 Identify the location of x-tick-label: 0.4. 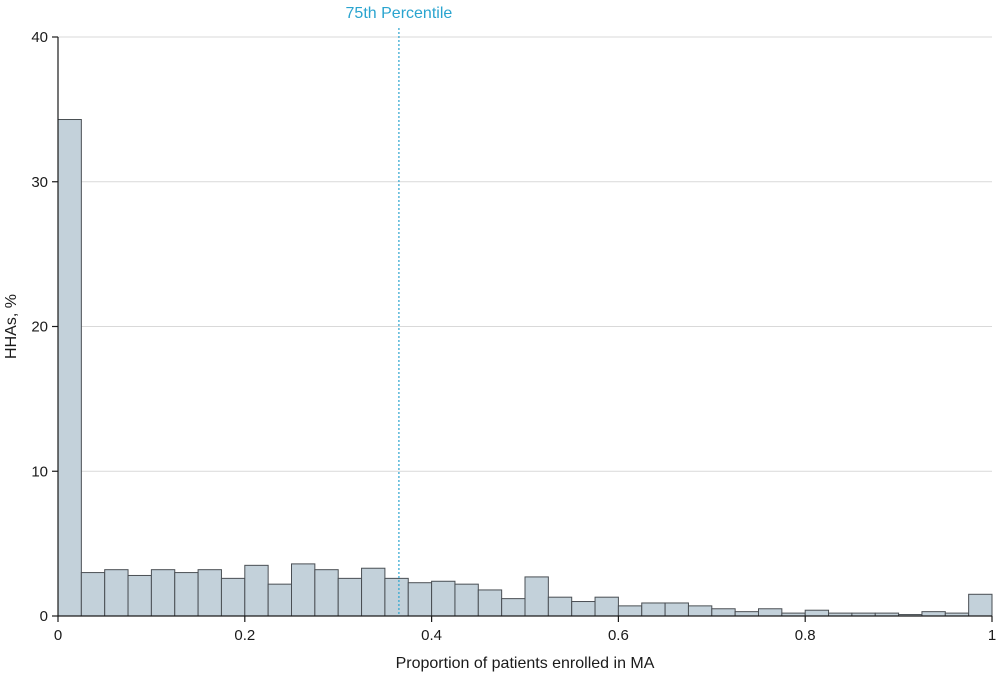
(431, 635).